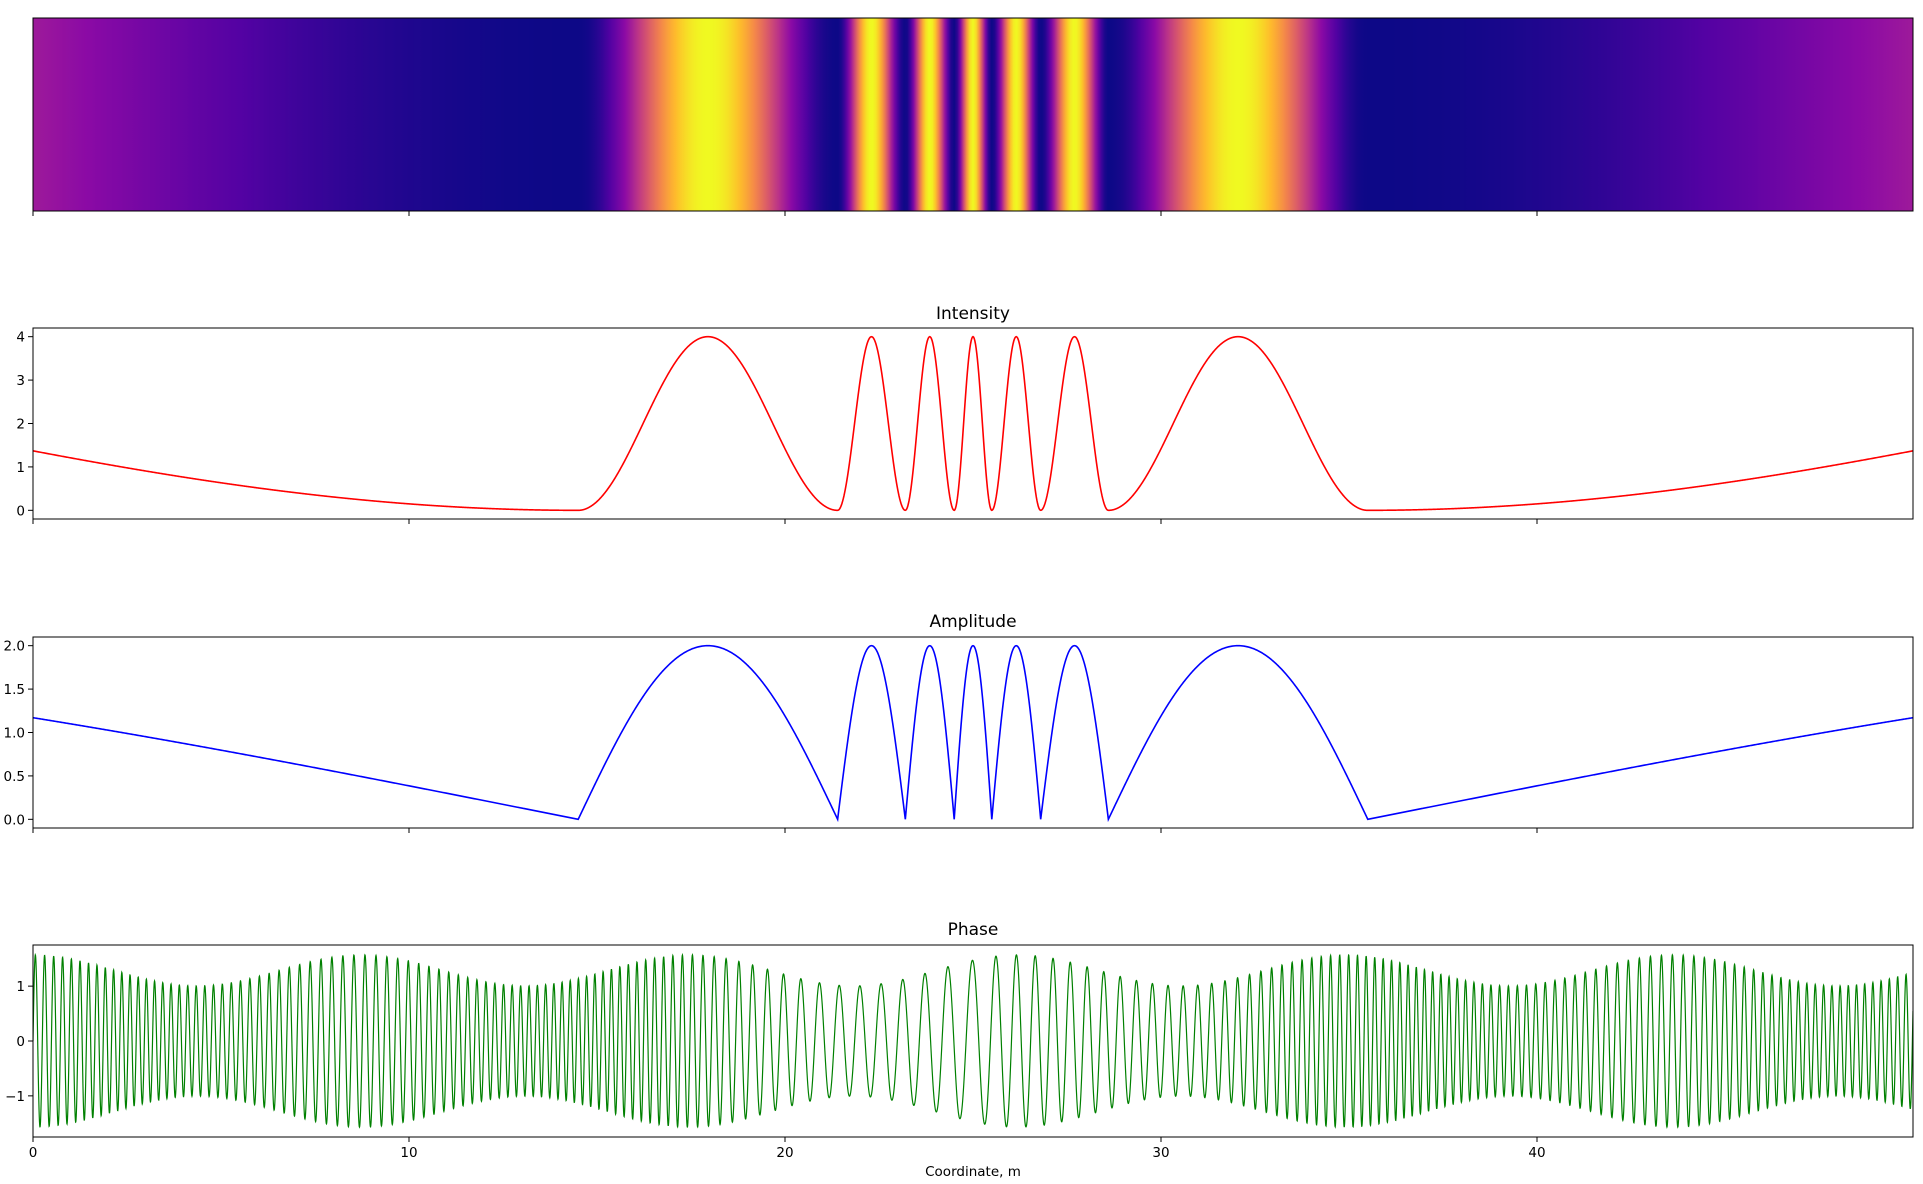 The width and height of the screenshot is (1923, 1184). Describe the element at coordinates (785, 521) in the screenshot. I see `intensity-x-ticks` at that location.